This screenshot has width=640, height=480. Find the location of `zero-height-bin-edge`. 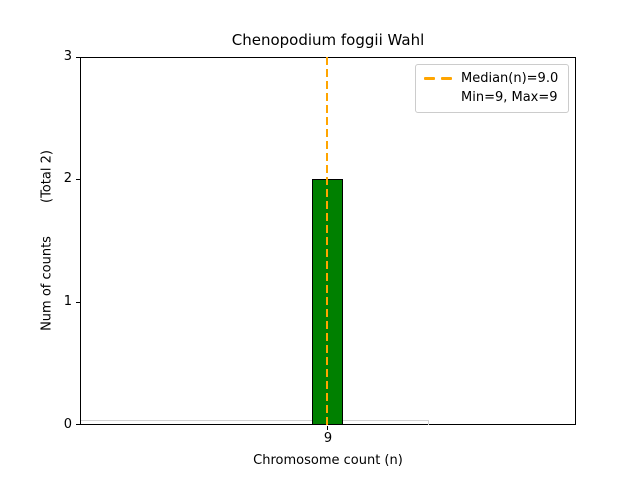

zero-height-bin-edge is located at coordinates (428, 422).